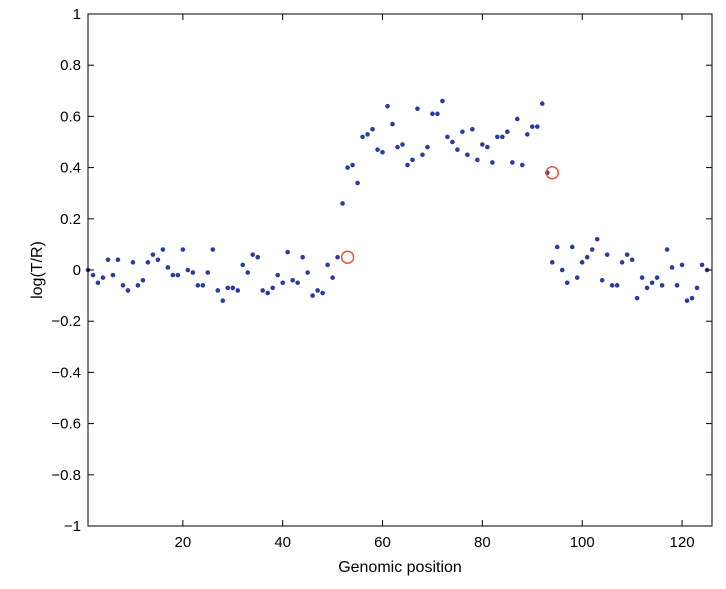 This screenshot has width=726, height=589. Describe the element at coordinates (382, 542) in the screenshot. I see `x-tick-label: 60` at that location.